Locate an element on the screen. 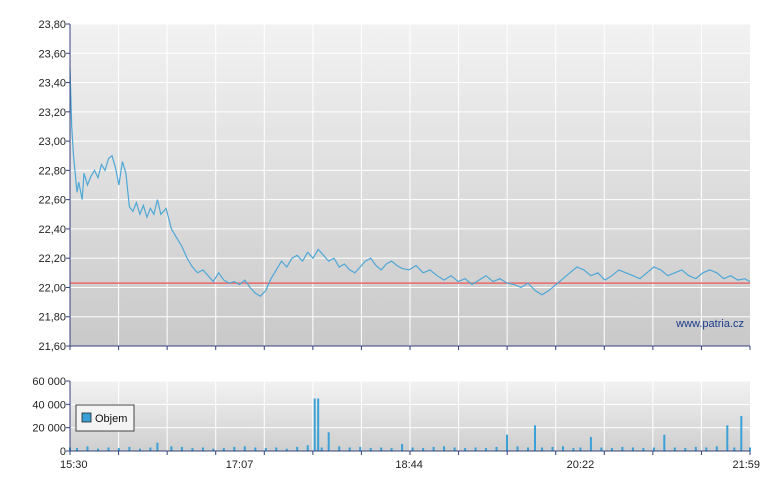 Image resolution: width=780 pixels, height=490 pixels. watermark: www.patria.cz is located at coordinates (709, 324).